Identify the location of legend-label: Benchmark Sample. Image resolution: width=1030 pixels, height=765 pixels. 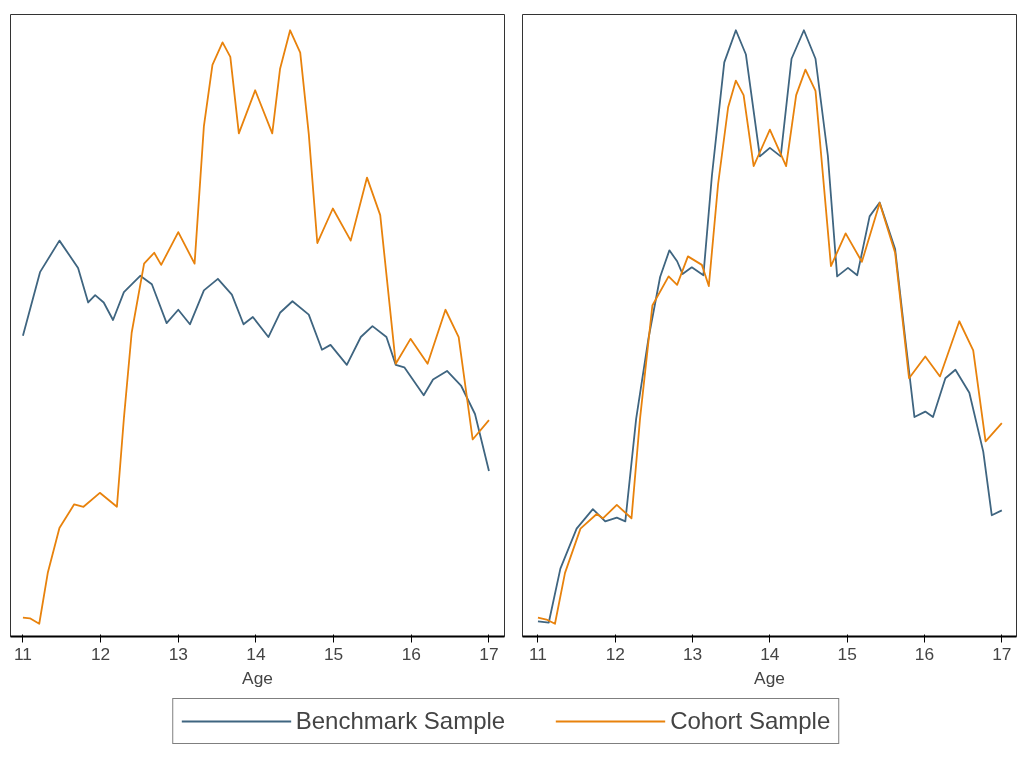
(400, 721).